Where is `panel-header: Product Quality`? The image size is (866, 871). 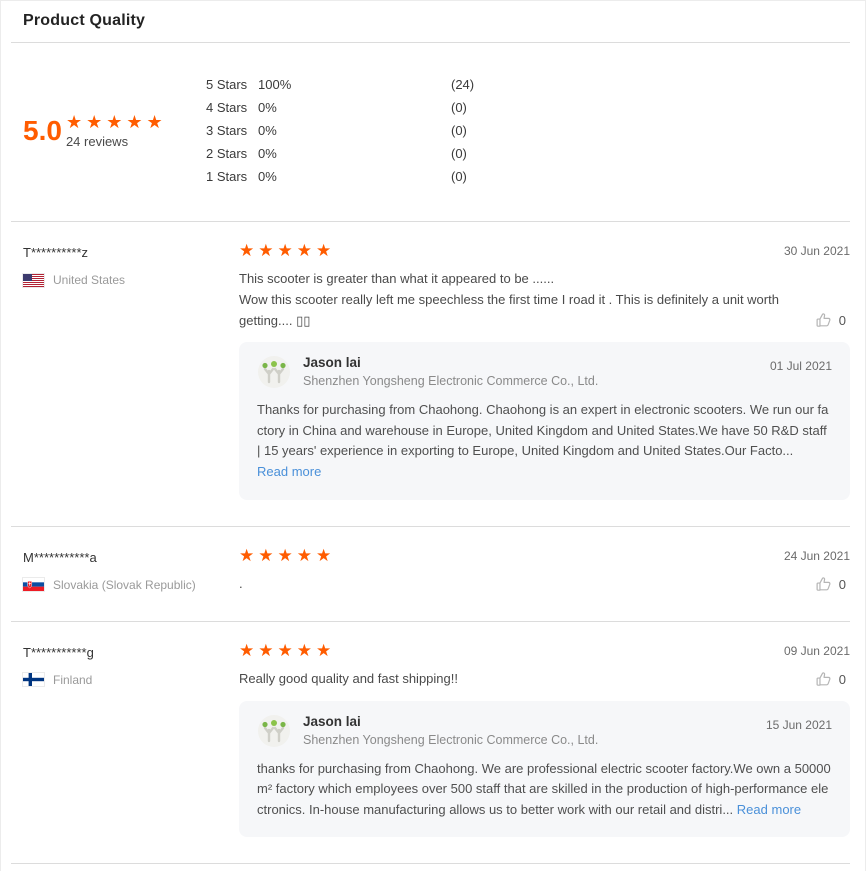
panel-header: Product Quality is located at coordinates (433, 21).